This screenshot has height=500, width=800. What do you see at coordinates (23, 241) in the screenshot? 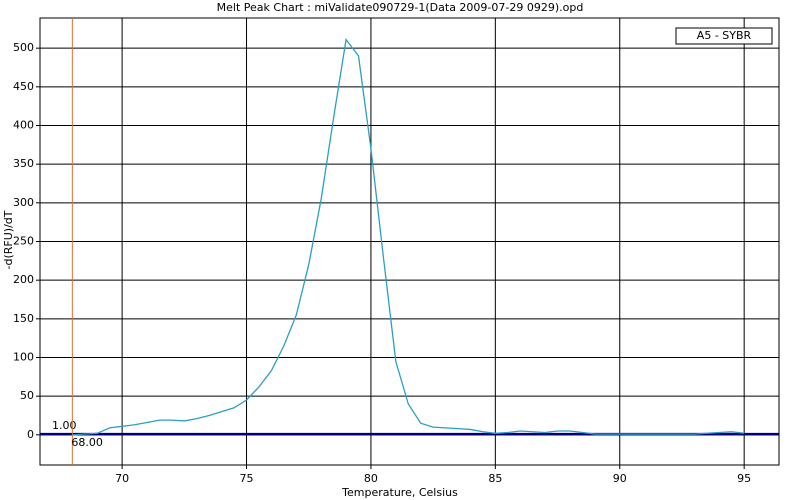
I see `y-tick-label: 250` at bounding box center [23, 241].